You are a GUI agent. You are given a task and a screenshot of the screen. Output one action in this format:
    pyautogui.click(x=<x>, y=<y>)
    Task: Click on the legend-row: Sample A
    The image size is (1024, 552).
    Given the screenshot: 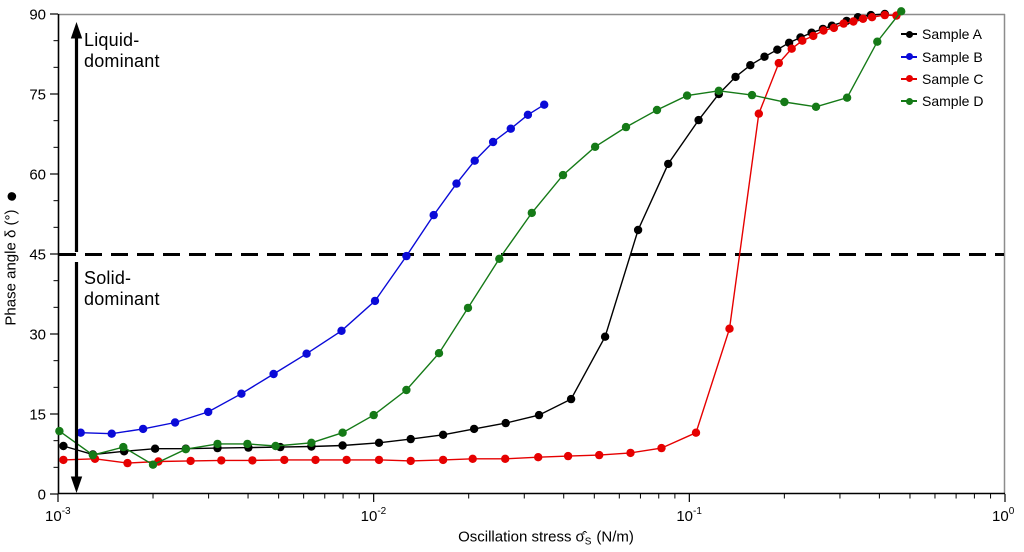 What is the action you would take?
    pyautogui.click(x=942, y=34)
    